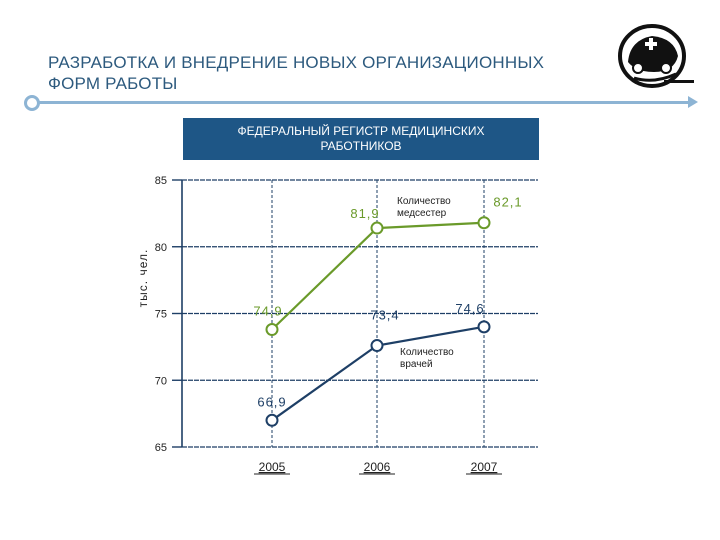  What do you see at coordinates (113, 83) in the screenshot?
I see `page-title-line2: ФОРМ РАБОТЫ` at bounding box center [113, 83].